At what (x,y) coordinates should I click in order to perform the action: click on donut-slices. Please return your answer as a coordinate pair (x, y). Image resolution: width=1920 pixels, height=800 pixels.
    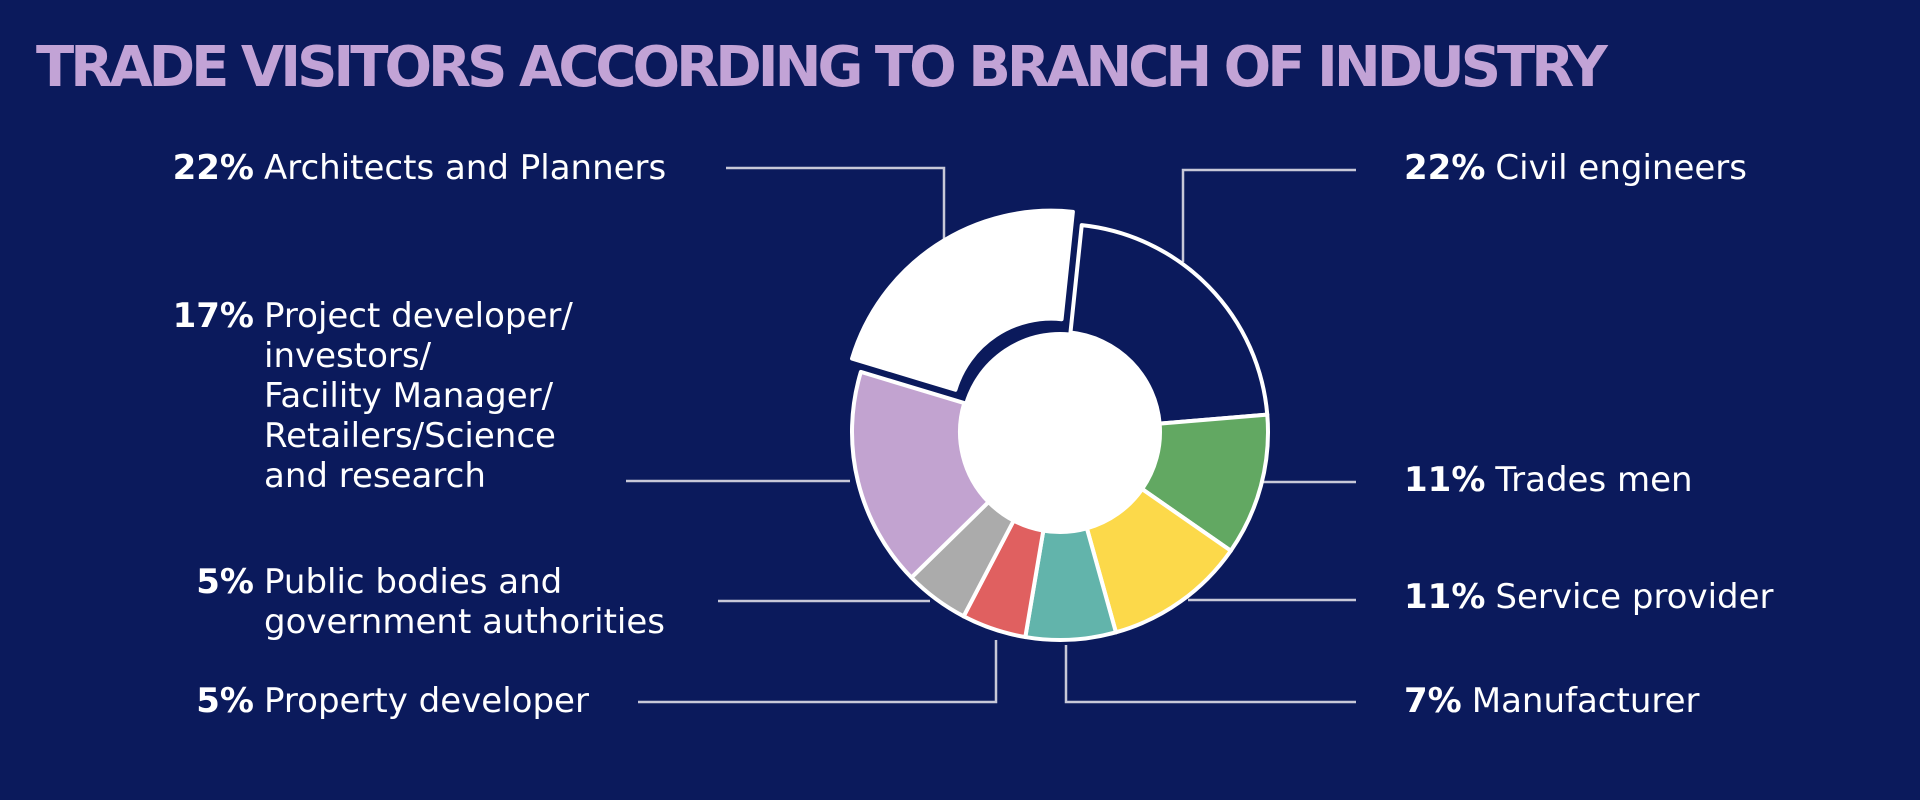
    Looking at the image, I should click on (1060, 425).